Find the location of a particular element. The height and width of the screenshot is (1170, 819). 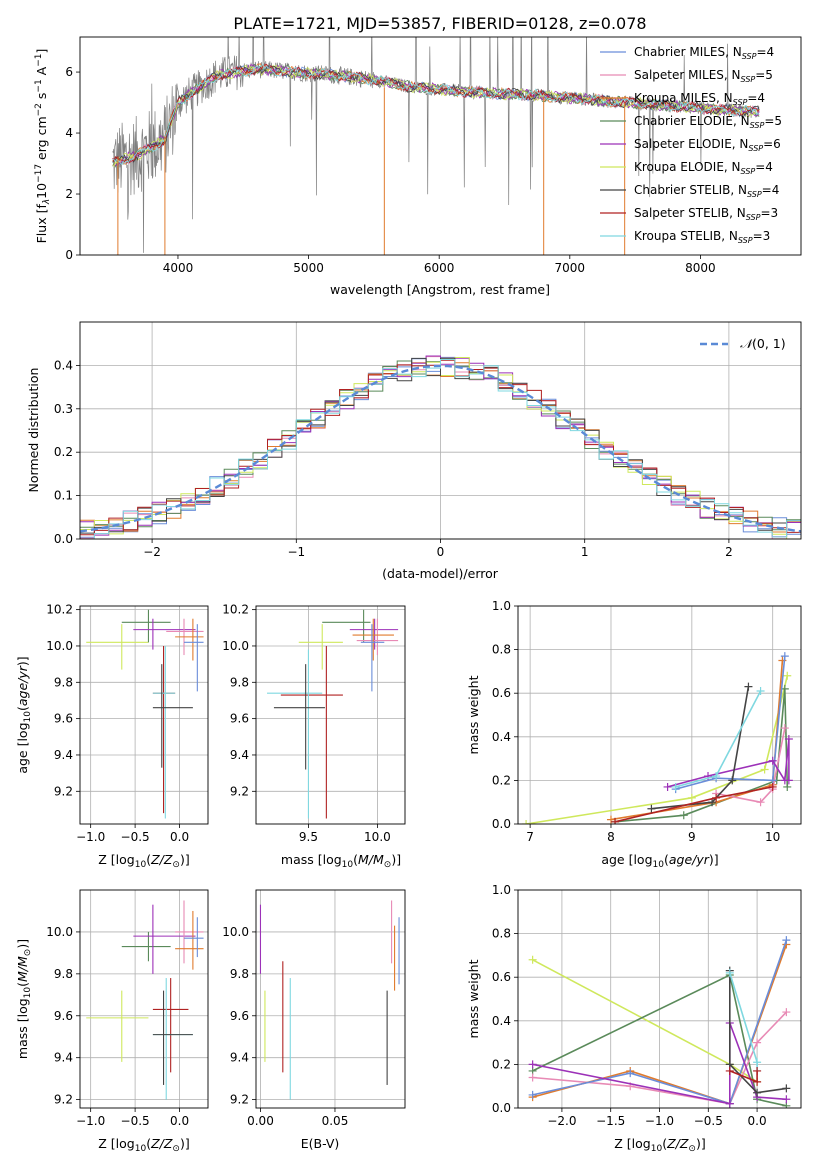

x-tick-label: 9.5 is located at coordinates (308, 837).